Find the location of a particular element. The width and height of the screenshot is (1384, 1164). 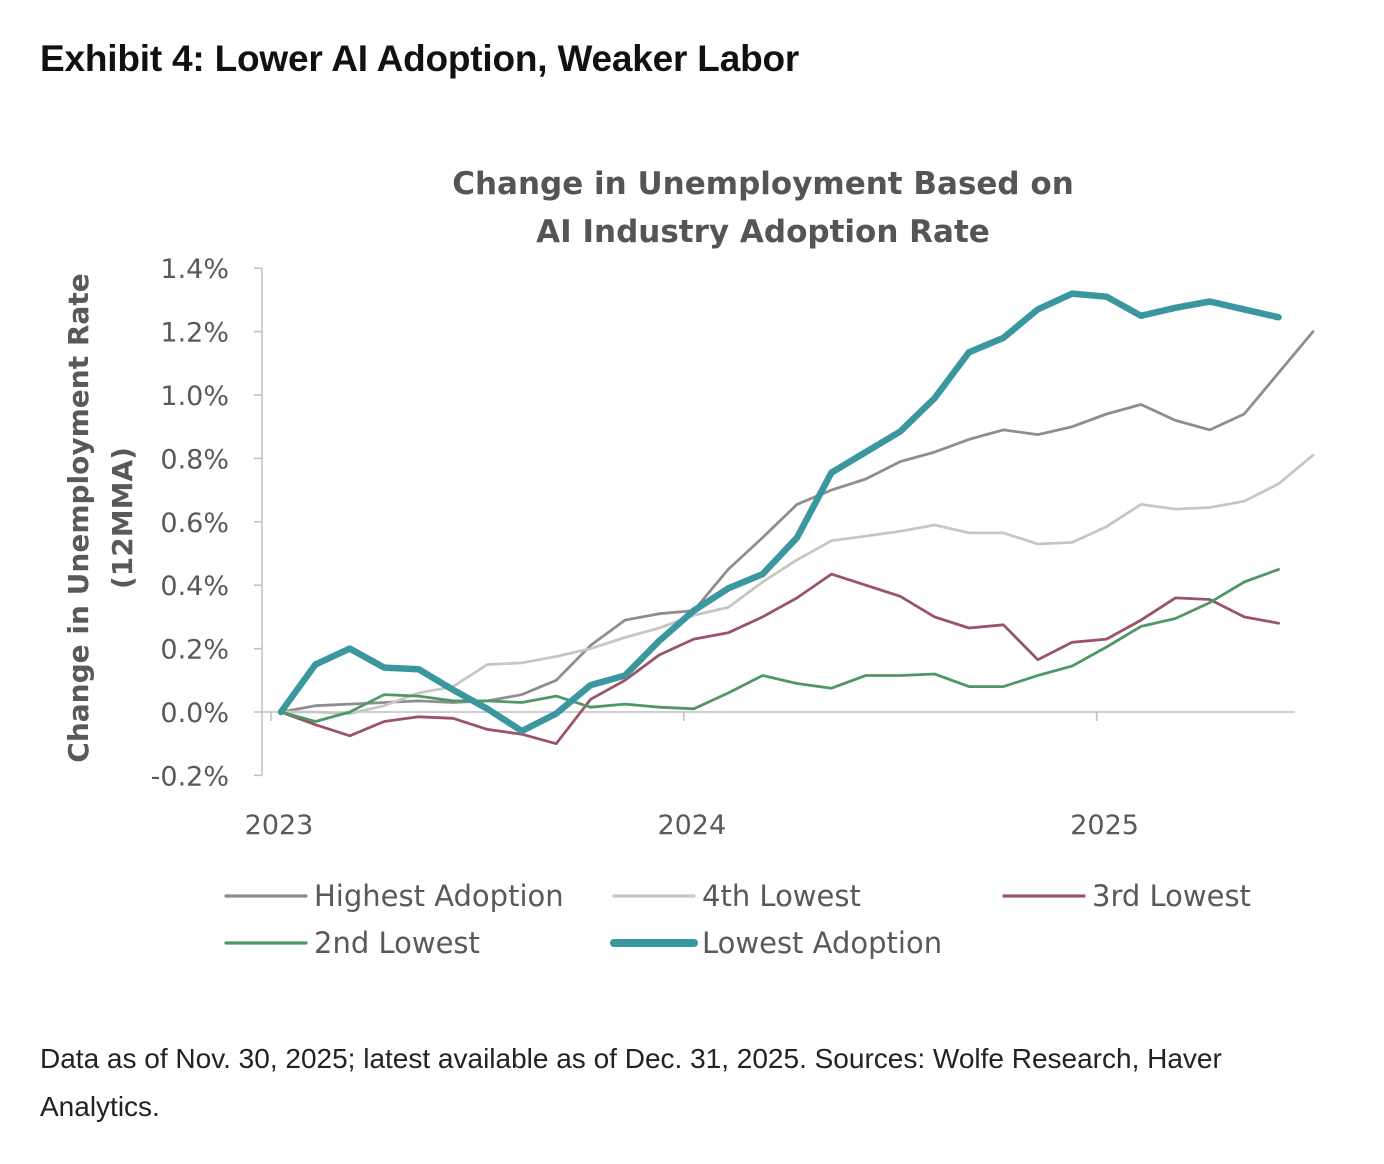

y-tick-label: 0.6% is located at coordinates (194, 523).